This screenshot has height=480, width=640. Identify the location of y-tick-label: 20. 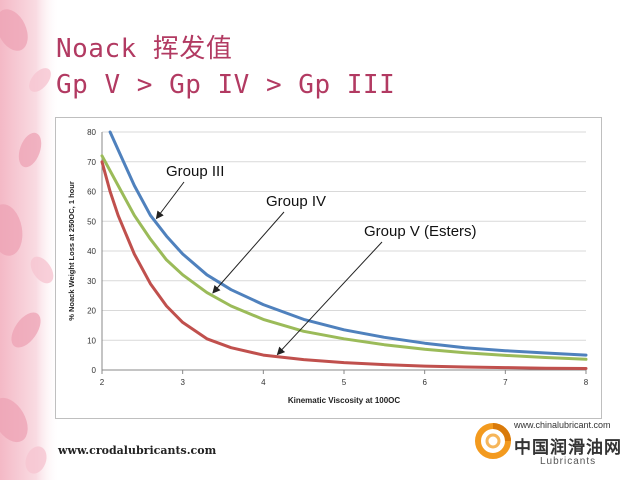
(91, 311).